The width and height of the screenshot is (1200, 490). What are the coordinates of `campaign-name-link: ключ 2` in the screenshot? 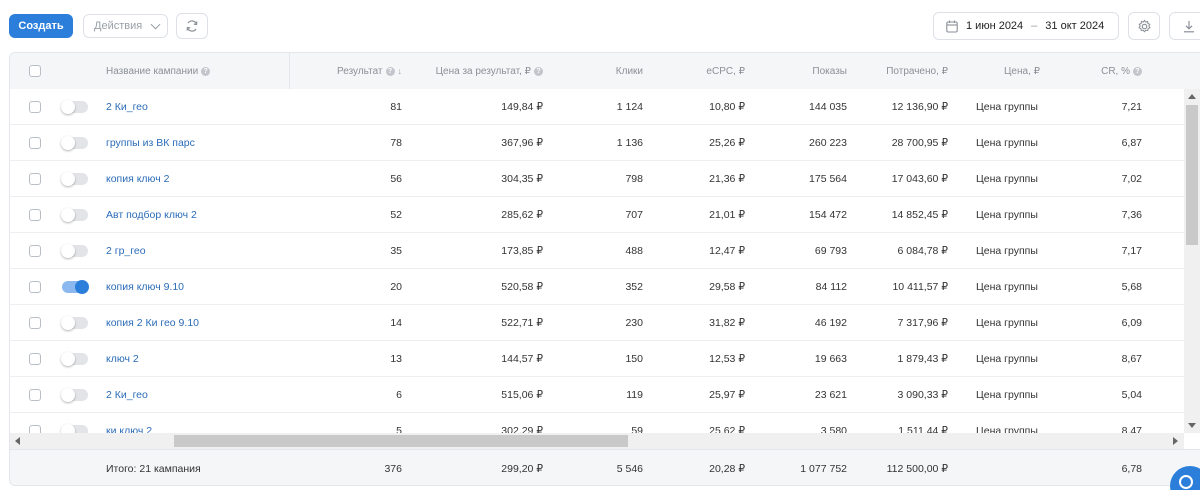 It's located at (122, 359).